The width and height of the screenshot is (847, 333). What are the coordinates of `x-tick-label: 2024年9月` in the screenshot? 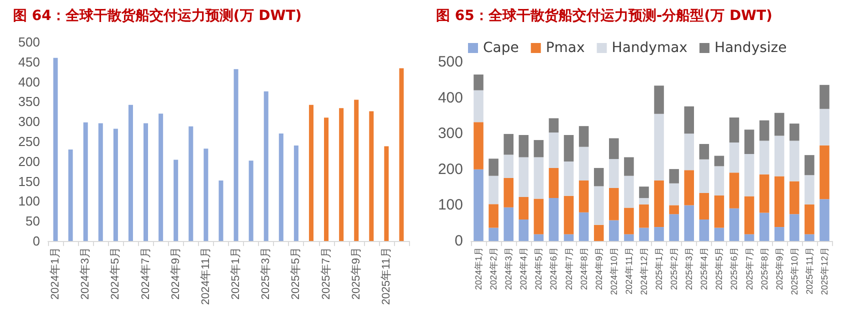 It's located at (599, 268).